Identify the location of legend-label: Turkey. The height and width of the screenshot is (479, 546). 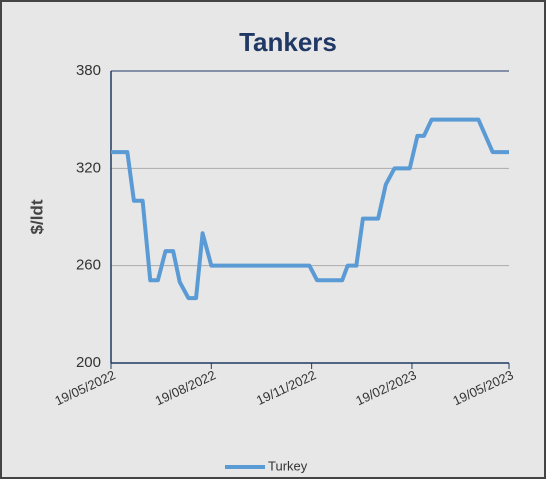
(288, 465).